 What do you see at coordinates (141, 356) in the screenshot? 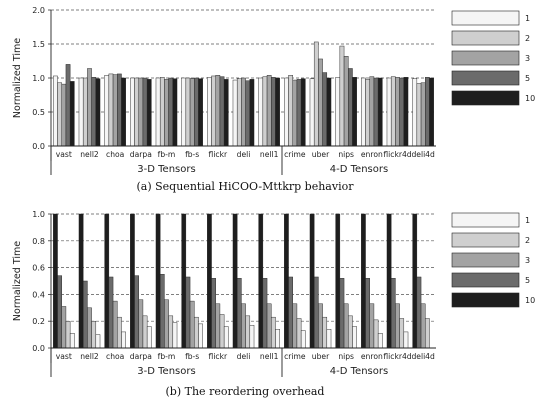
I see `x-tick-label: darpa` at bounding box center [141, 356].